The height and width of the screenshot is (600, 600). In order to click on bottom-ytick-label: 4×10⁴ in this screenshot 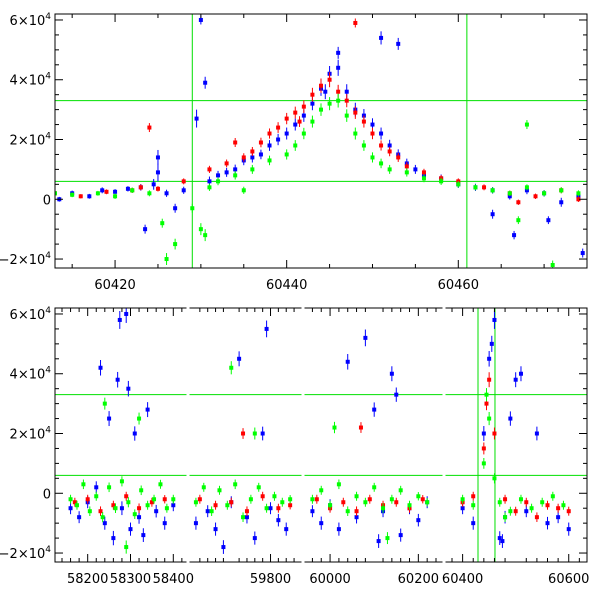, I will do `click(31, 374)`.